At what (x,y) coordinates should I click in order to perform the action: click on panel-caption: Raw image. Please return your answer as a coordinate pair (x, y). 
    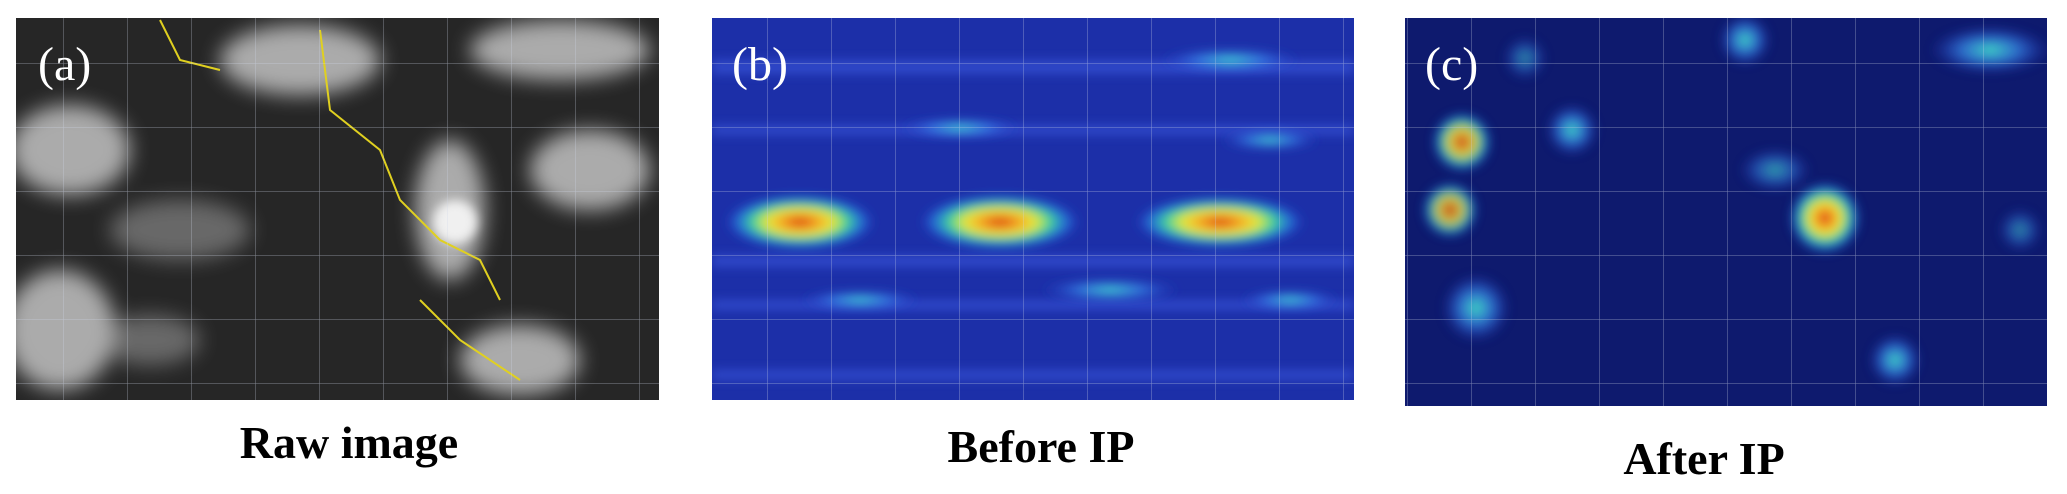
    Looking at the image, I should click on (349, 442).